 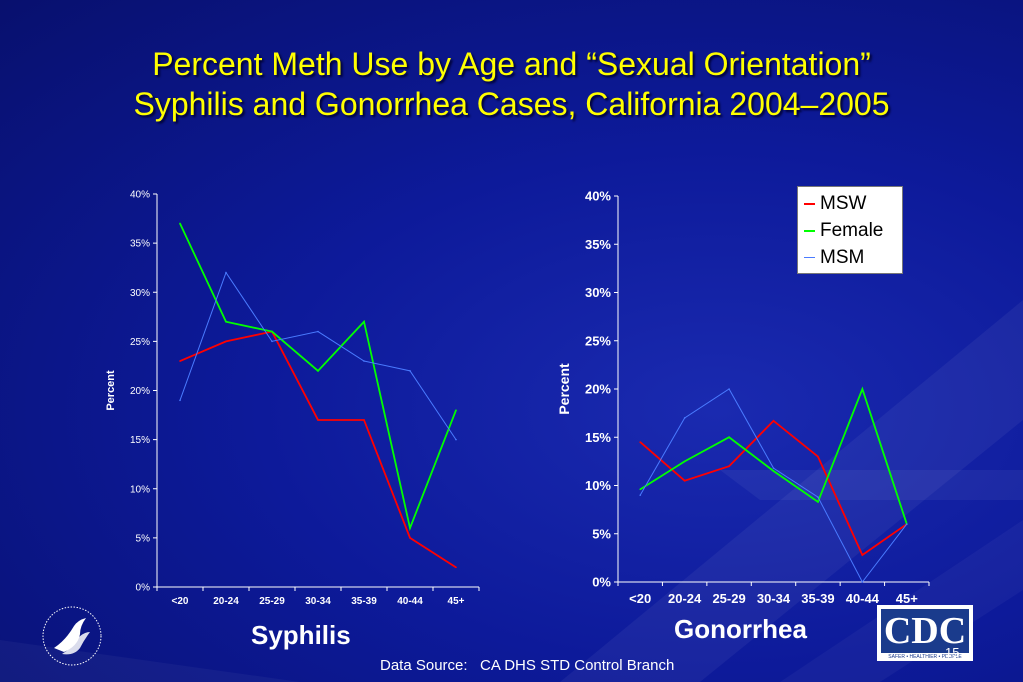 I want to click on legend-item-msm: MSM, so click(x=834, y=260).